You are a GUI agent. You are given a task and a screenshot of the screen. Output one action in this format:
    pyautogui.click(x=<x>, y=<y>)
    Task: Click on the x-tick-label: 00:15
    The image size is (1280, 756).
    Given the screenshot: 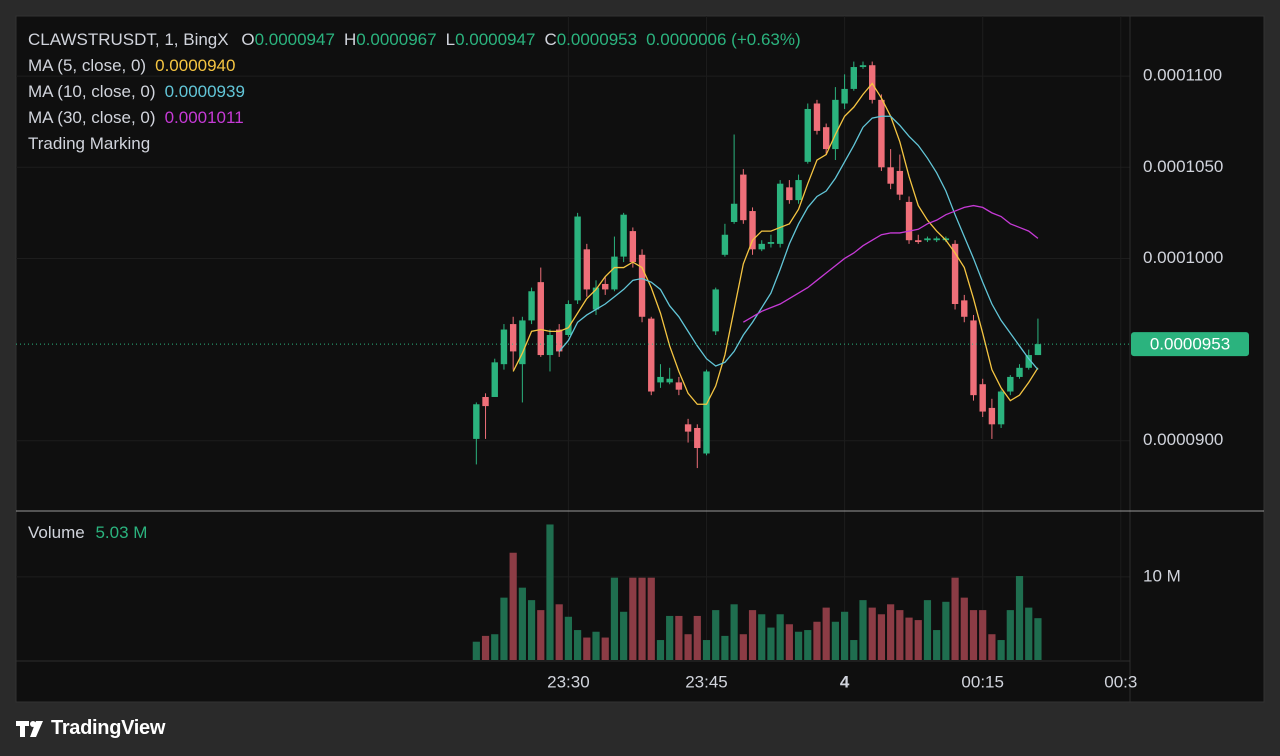 What is the action you would take?
    pyautogui.click(x=982, y=681)
    